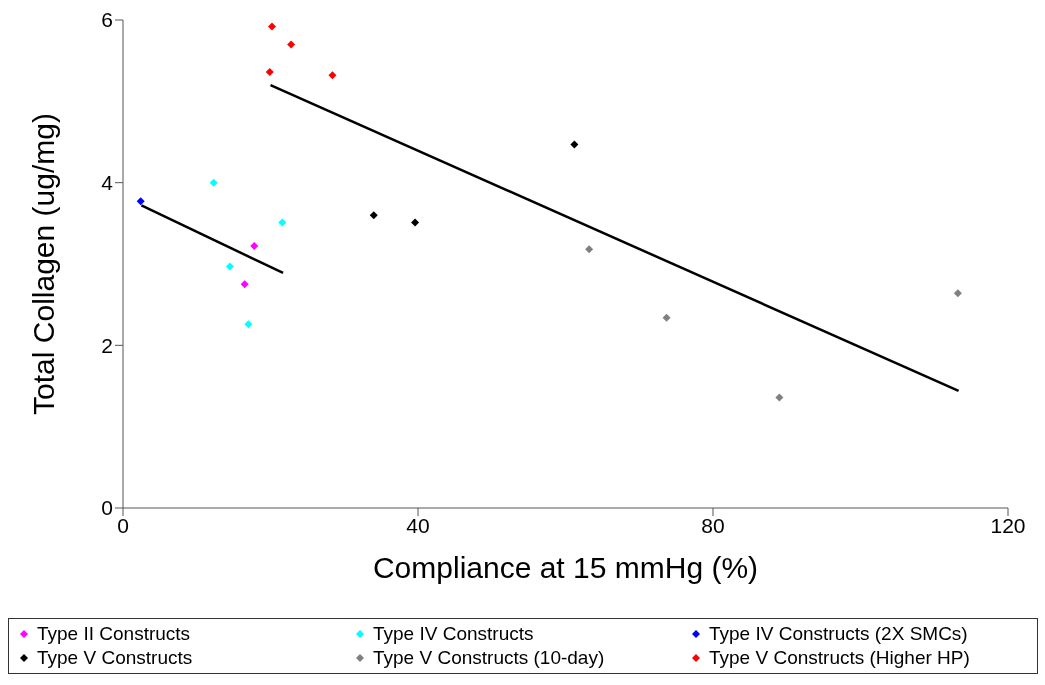 Image resolution: width=1045 pixels, height=685 pixels. What do you see at coordinates (107, 508) in the screenshot?
I see `y-tick-label: 0` at bounding box center [107, 508].